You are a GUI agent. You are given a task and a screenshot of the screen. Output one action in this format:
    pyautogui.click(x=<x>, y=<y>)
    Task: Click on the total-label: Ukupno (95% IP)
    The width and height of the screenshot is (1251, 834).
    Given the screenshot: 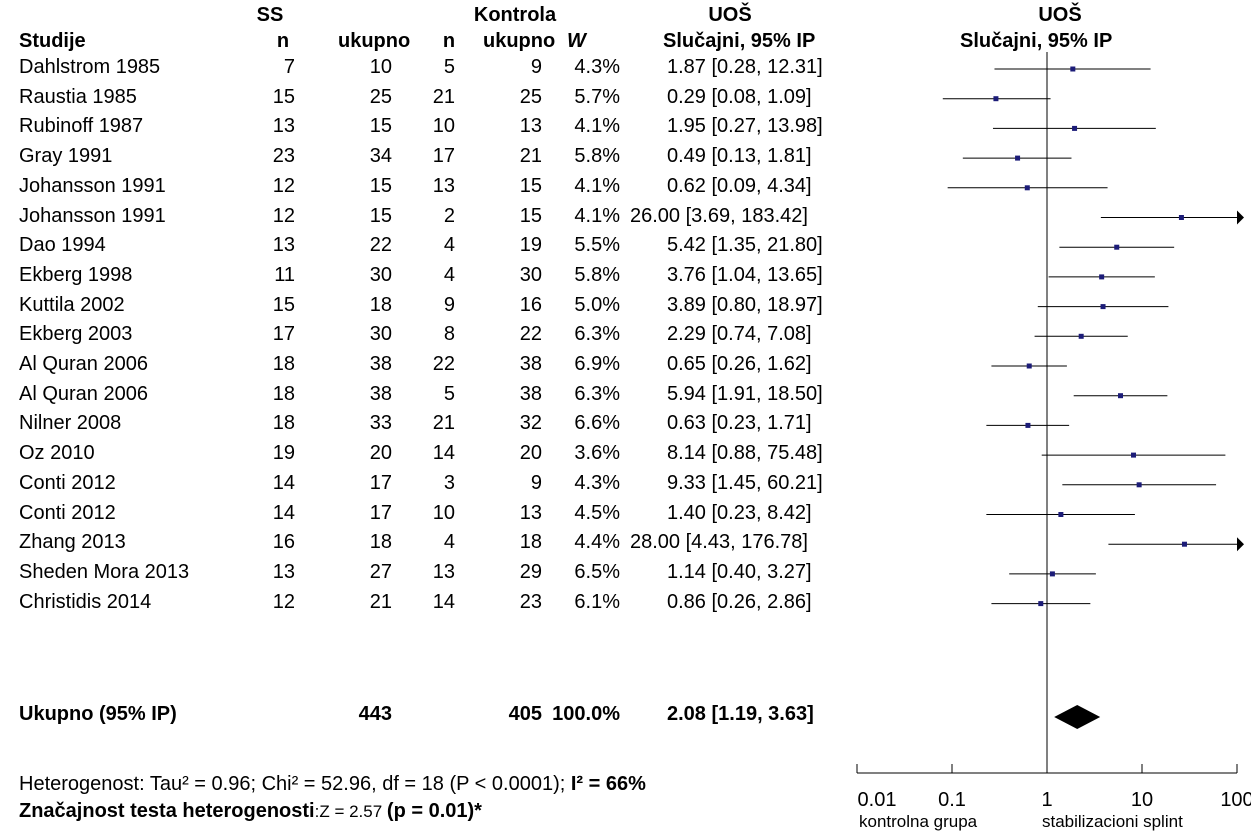 What is the action you would take?
    pyautogui.click(x=98, y=714)
    